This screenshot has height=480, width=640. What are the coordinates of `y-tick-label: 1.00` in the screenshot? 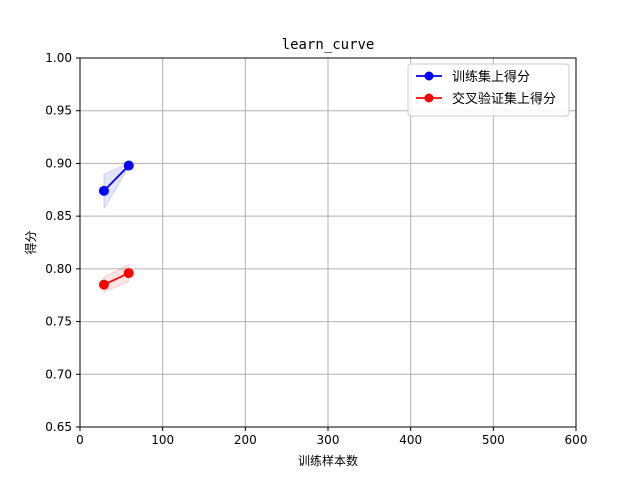 It's located at (58, 58).